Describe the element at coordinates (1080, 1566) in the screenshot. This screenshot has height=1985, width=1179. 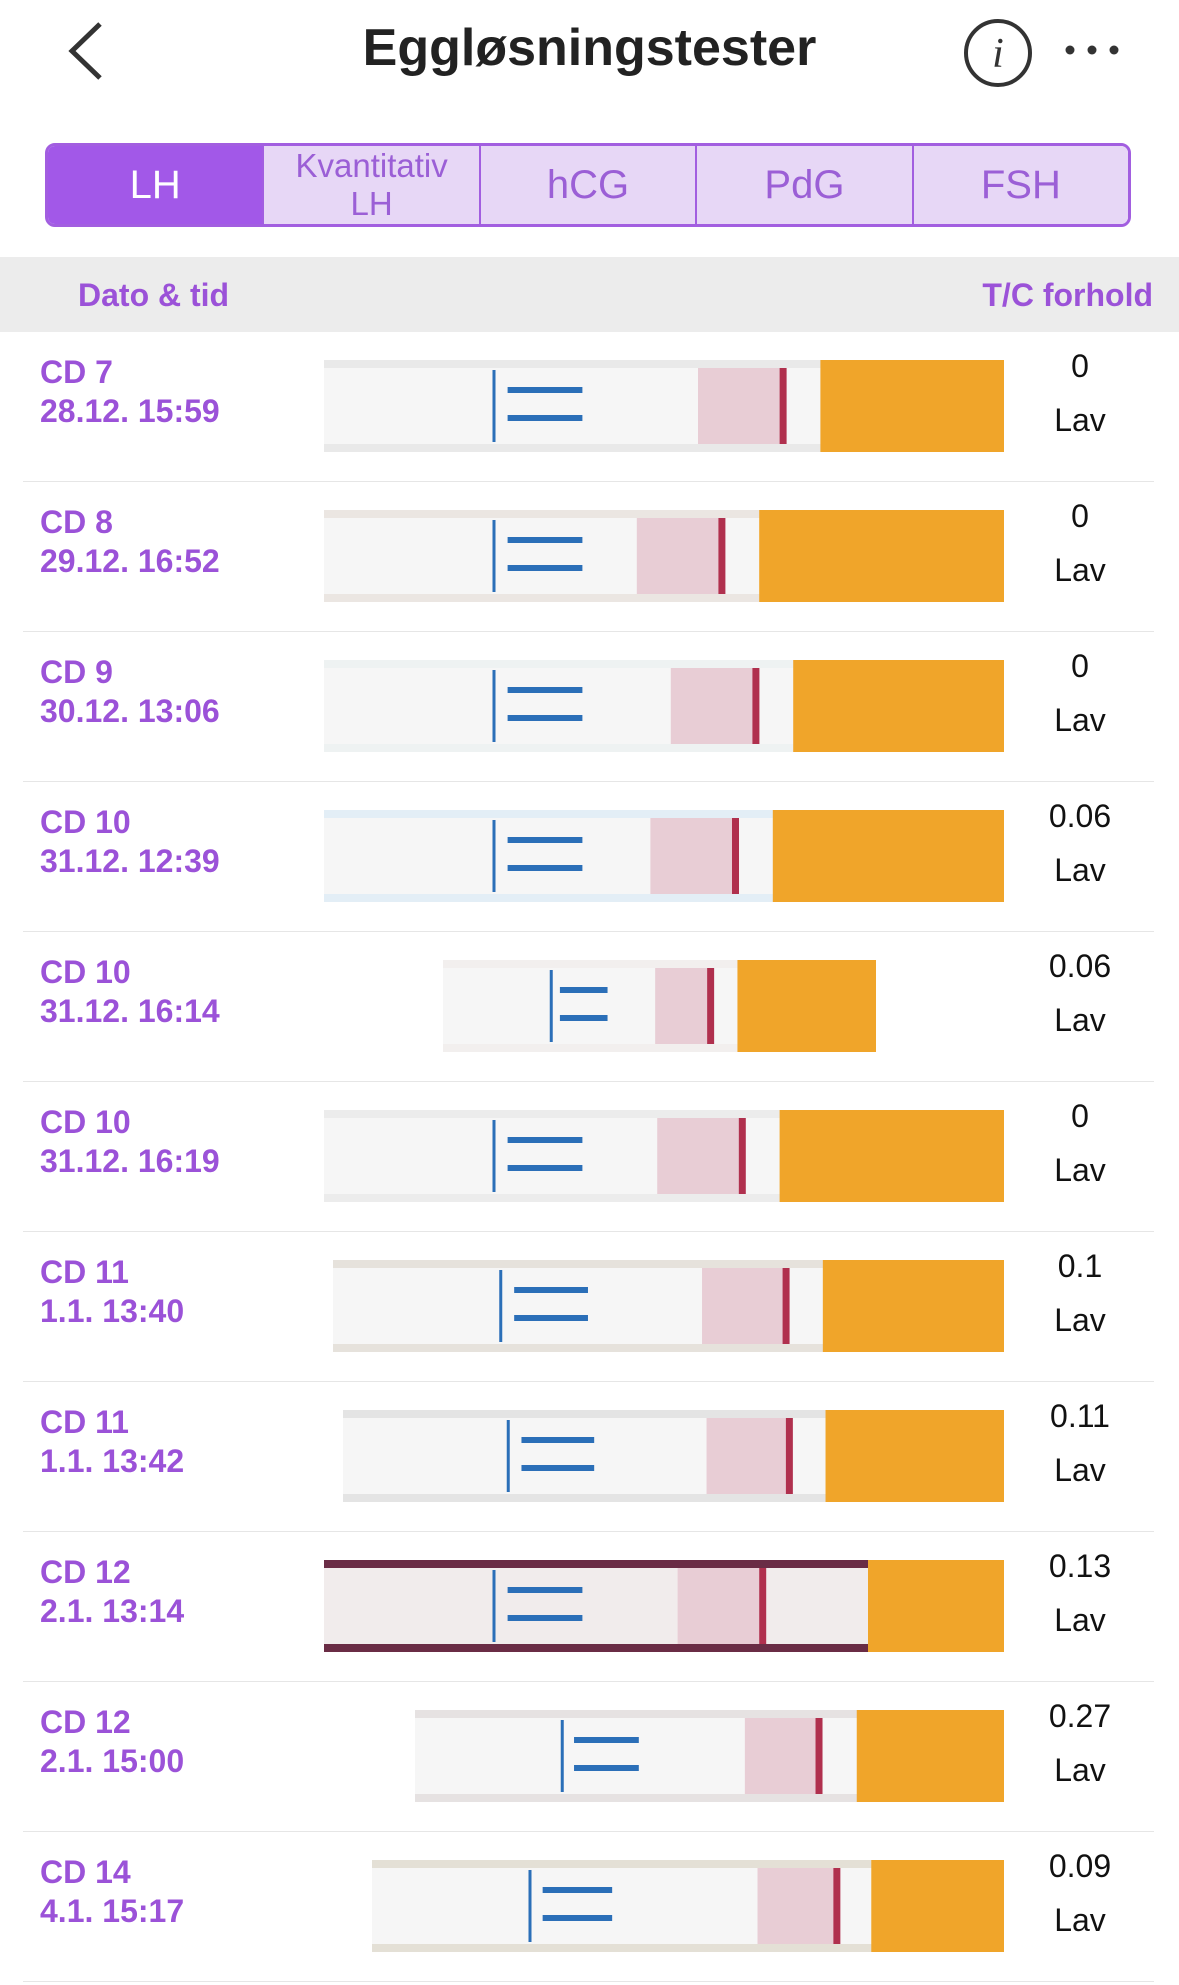
I see `tc-ratio: 0.13` at that location.